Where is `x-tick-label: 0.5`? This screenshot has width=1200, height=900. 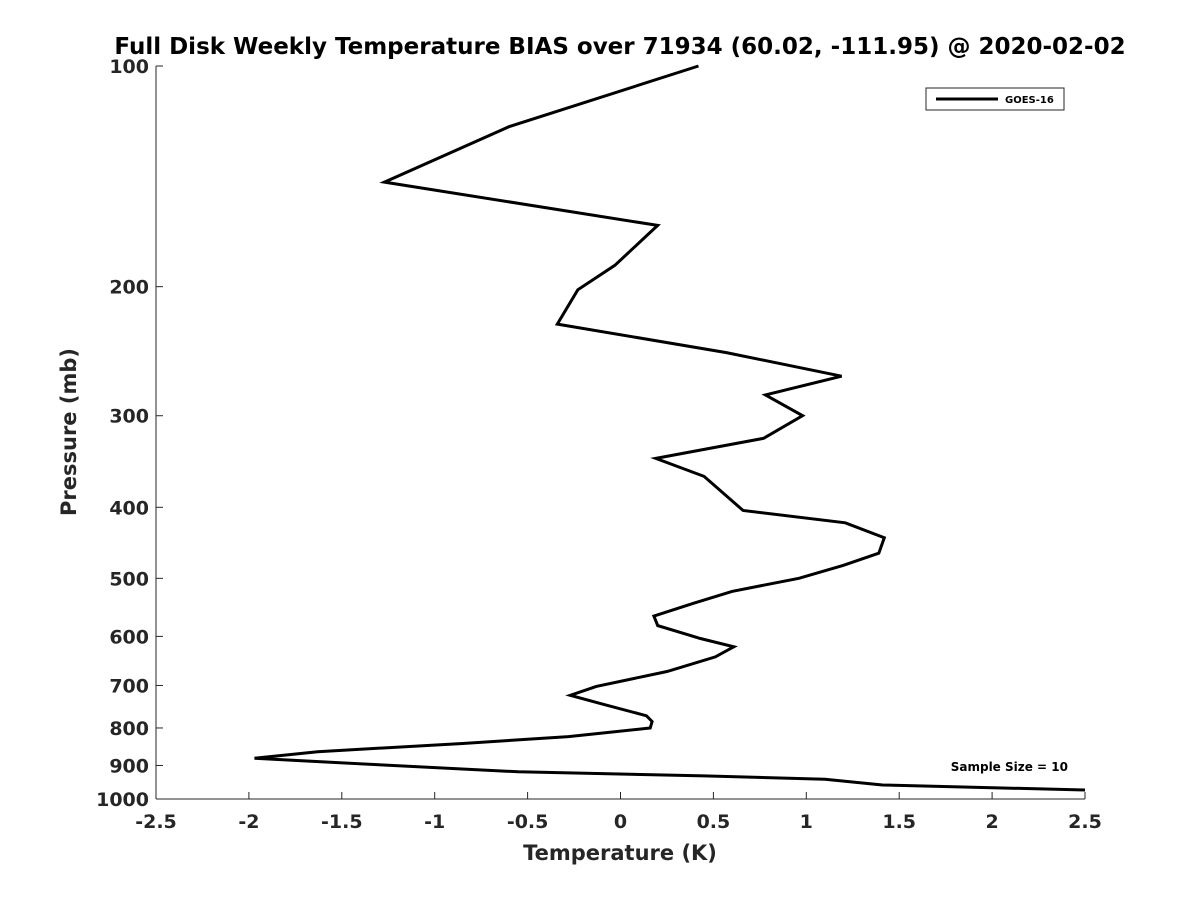 x-tick-label: 0.5 is located at coordinates (714, 822).